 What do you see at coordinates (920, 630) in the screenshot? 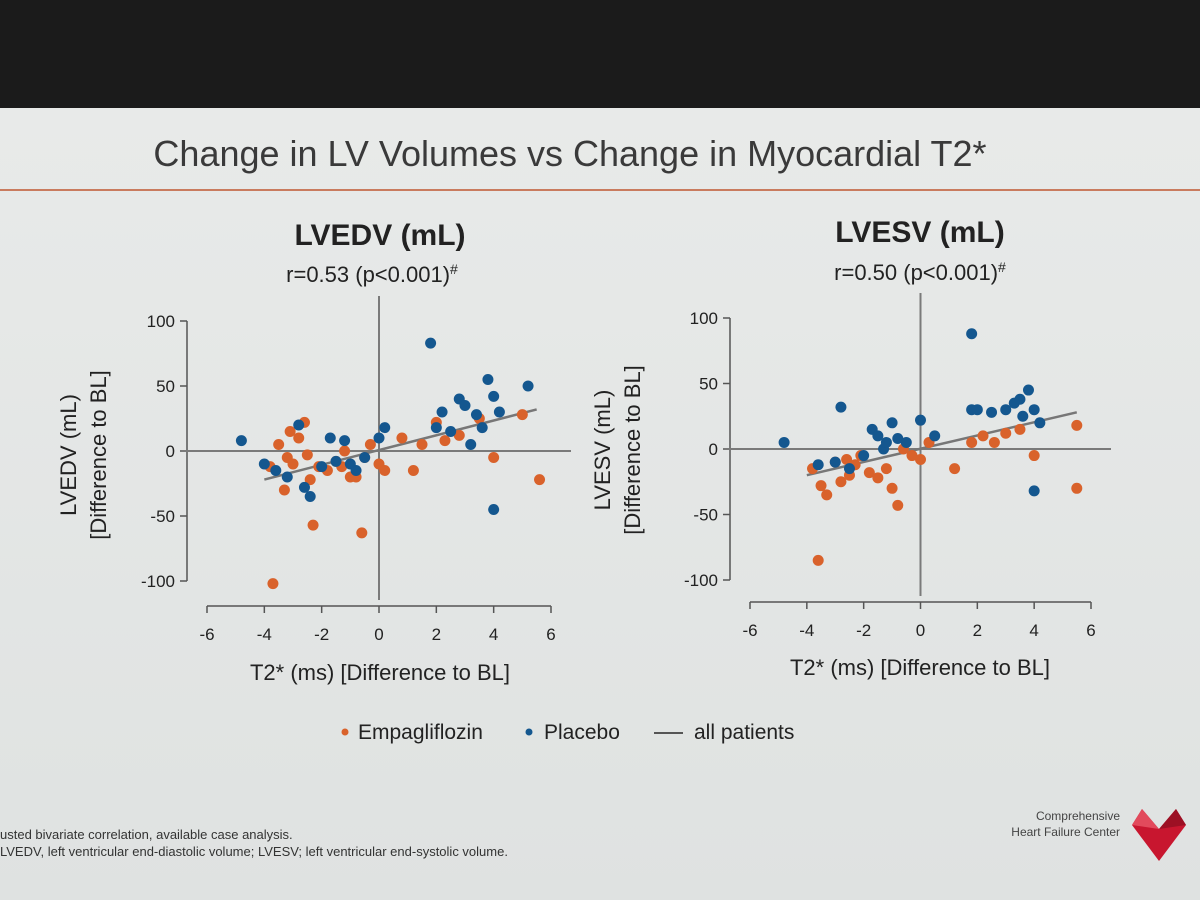
I see `lvesv-x-tick-label: 0` at bounding box center [920, 630].